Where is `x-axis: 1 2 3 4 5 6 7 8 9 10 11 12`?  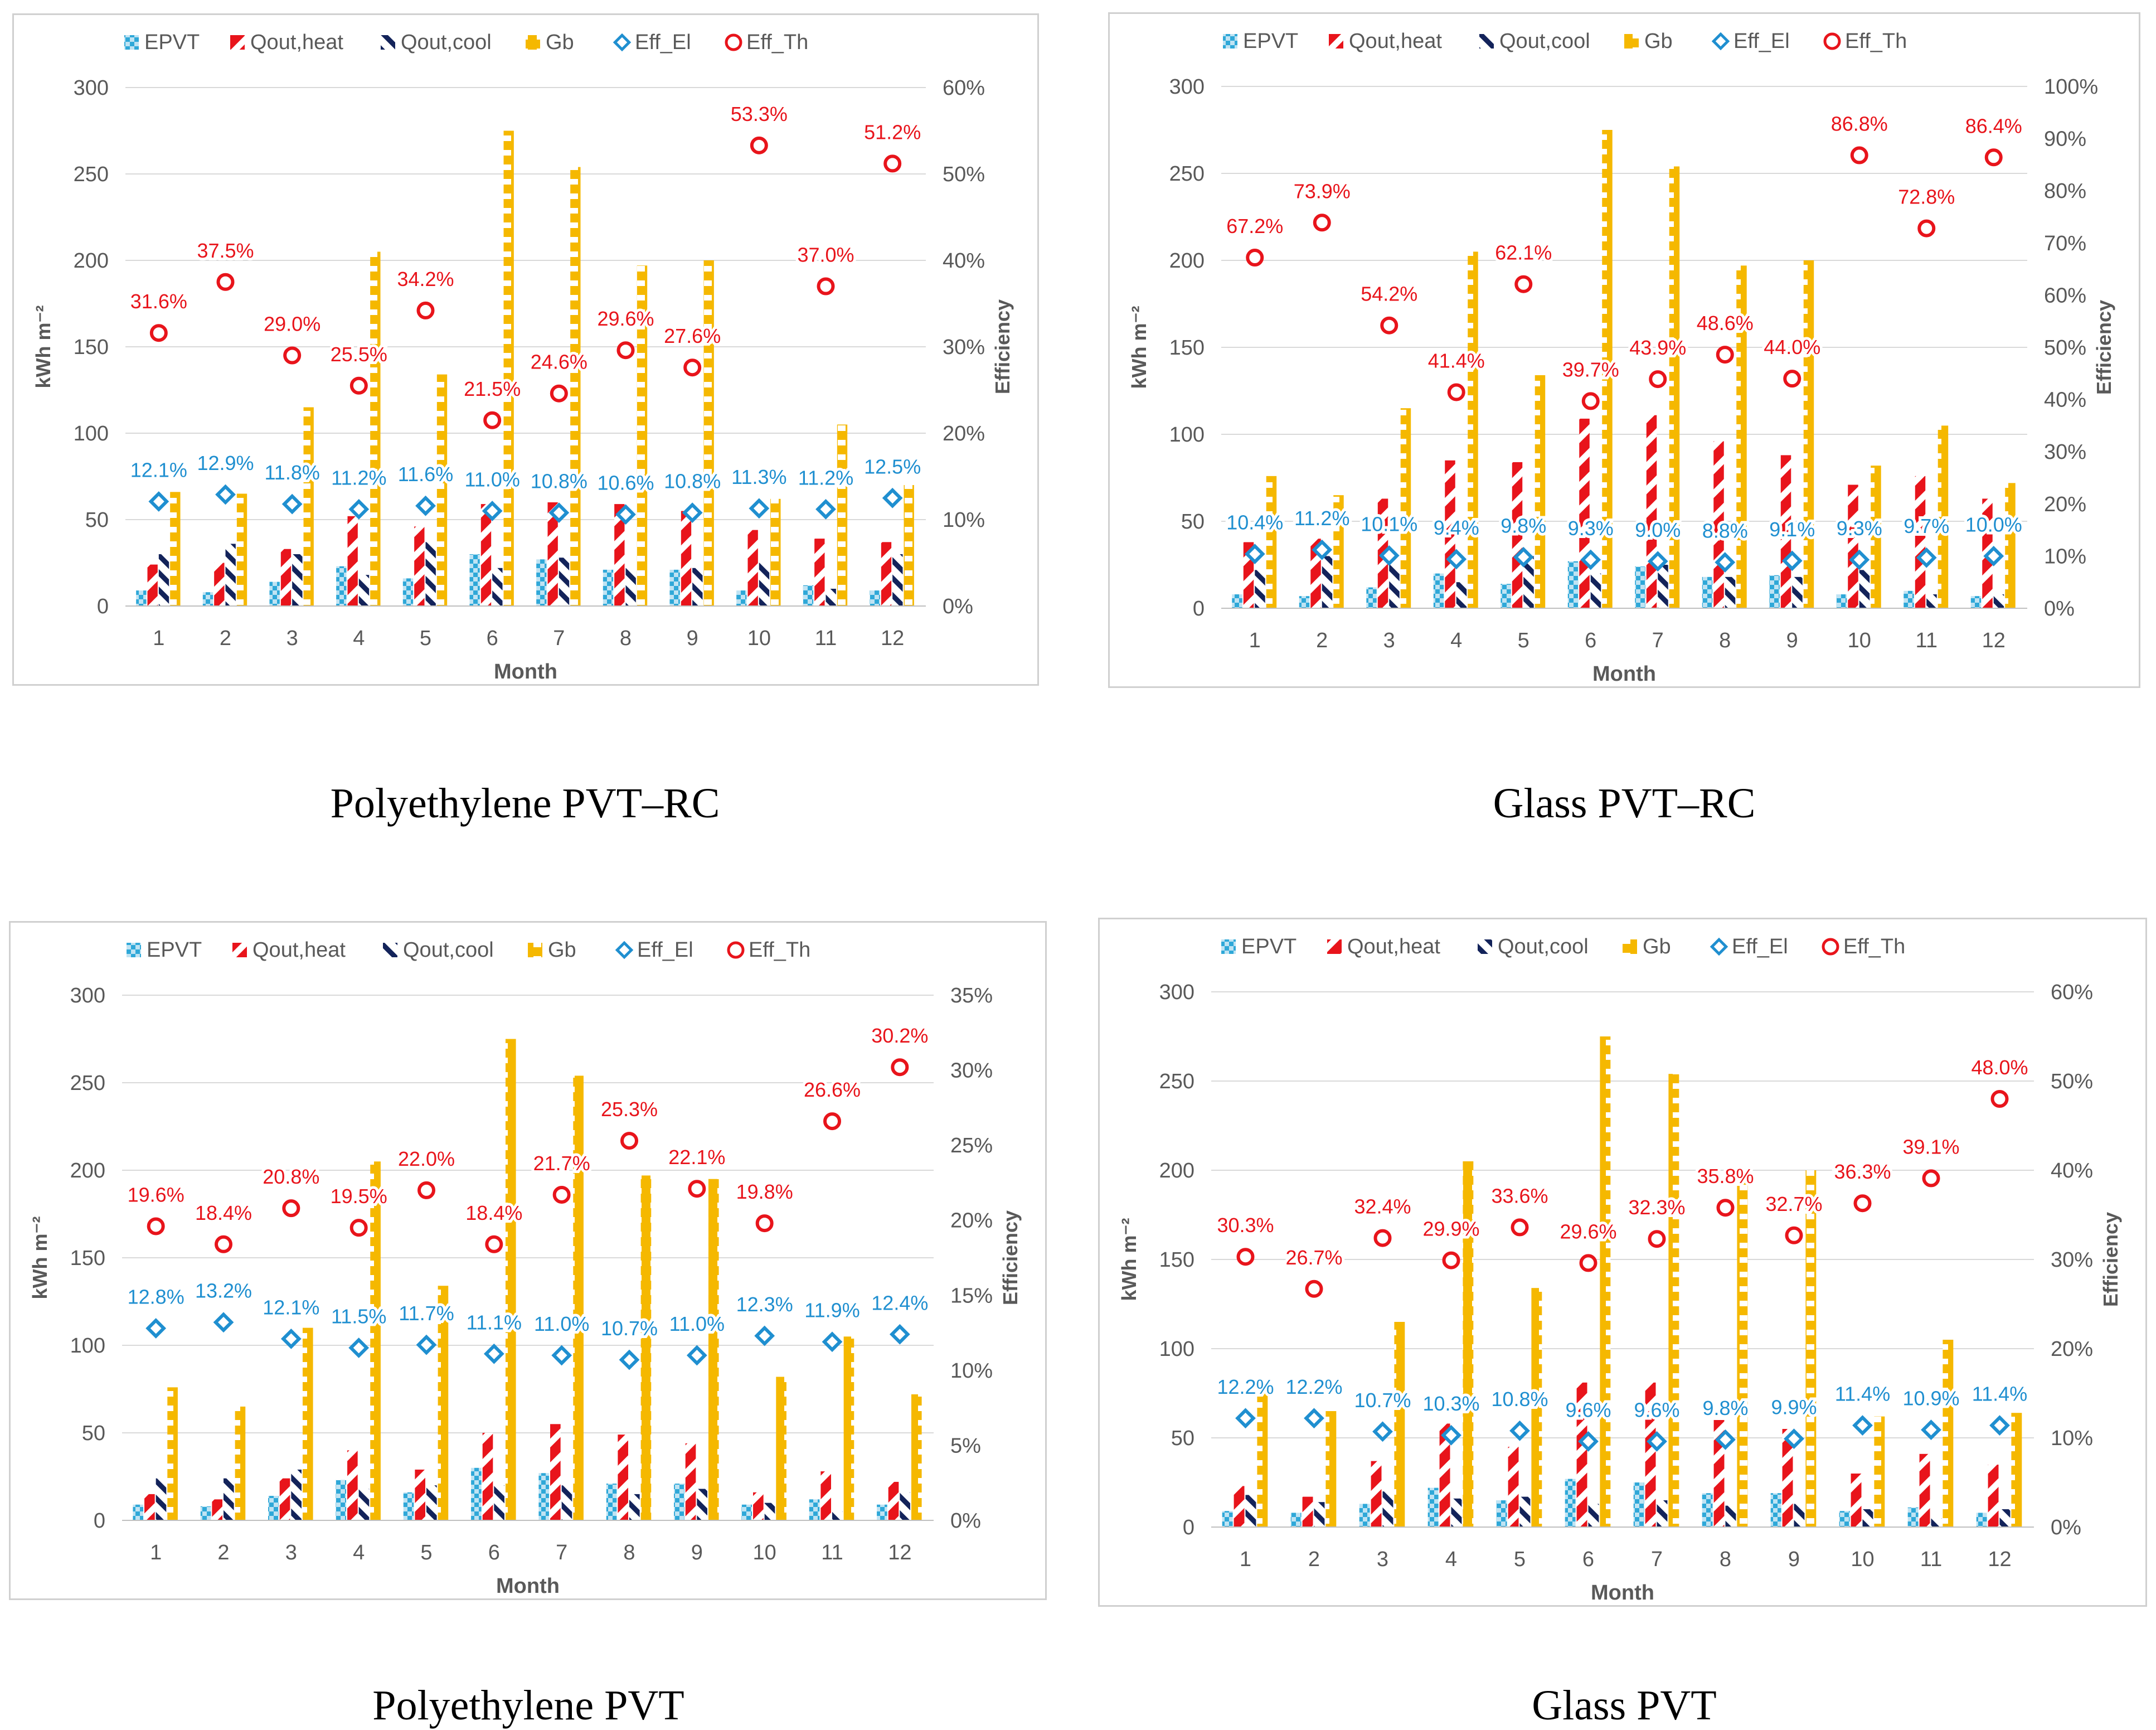
x-axis: 1 2 3 4 5 6 7 8 9 10 11 12 is located at coordinates (1627, 640).